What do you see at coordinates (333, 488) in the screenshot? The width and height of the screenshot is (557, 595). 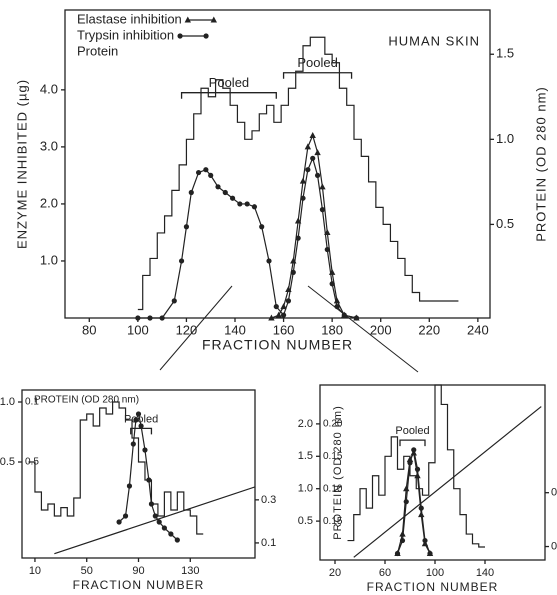 I see `protein-tick-label: 0.10` at bounding box center [333, 488].